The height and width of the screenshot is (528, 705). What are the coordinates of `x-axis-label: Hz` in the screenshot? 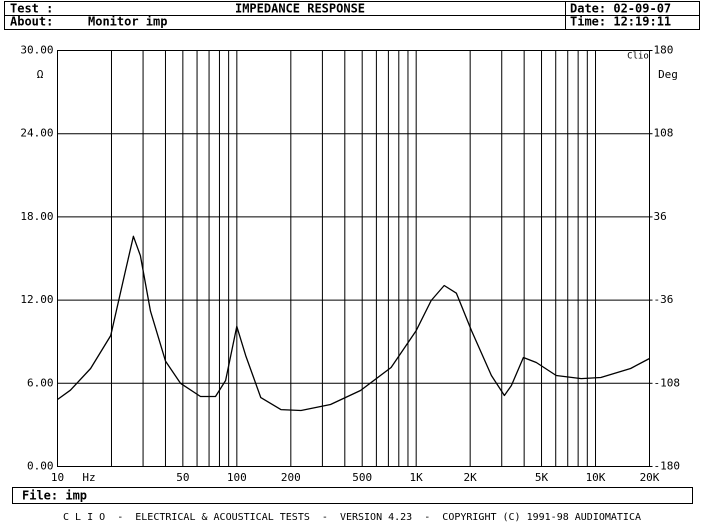 It's located at (88, 477).